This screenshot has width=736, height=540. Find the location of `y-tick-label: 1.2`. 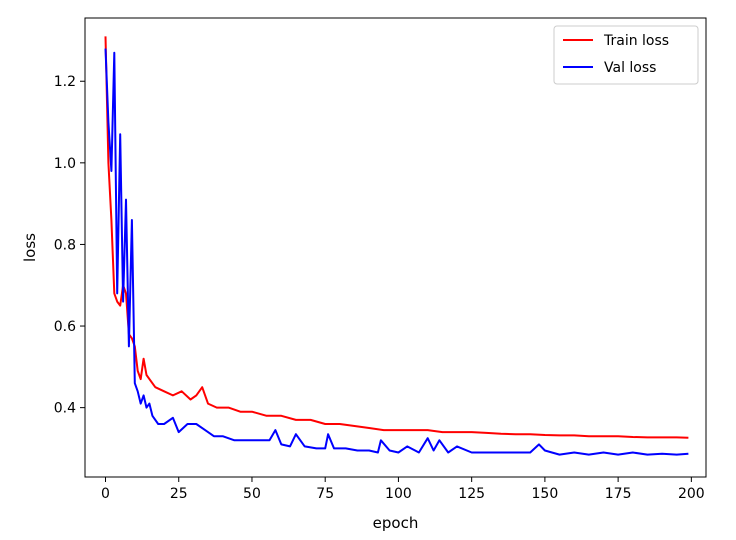

y-tick-label: 1.2 is located at coordinates (65, 82).